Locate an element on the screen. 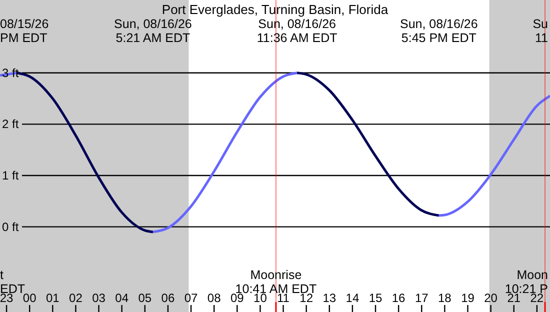 Image resolution: width=550 pixels, height=312 pixels. annotation: Su 11 is located at coordinates (540, 31).